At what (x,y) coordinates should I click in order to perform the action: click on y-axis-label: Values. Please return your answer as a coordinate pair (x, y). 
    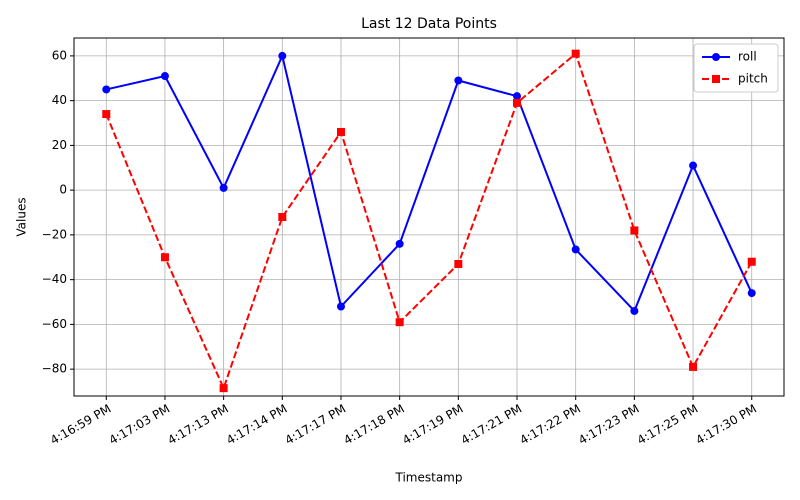
    Looking at the image, I should click on (22, 216).